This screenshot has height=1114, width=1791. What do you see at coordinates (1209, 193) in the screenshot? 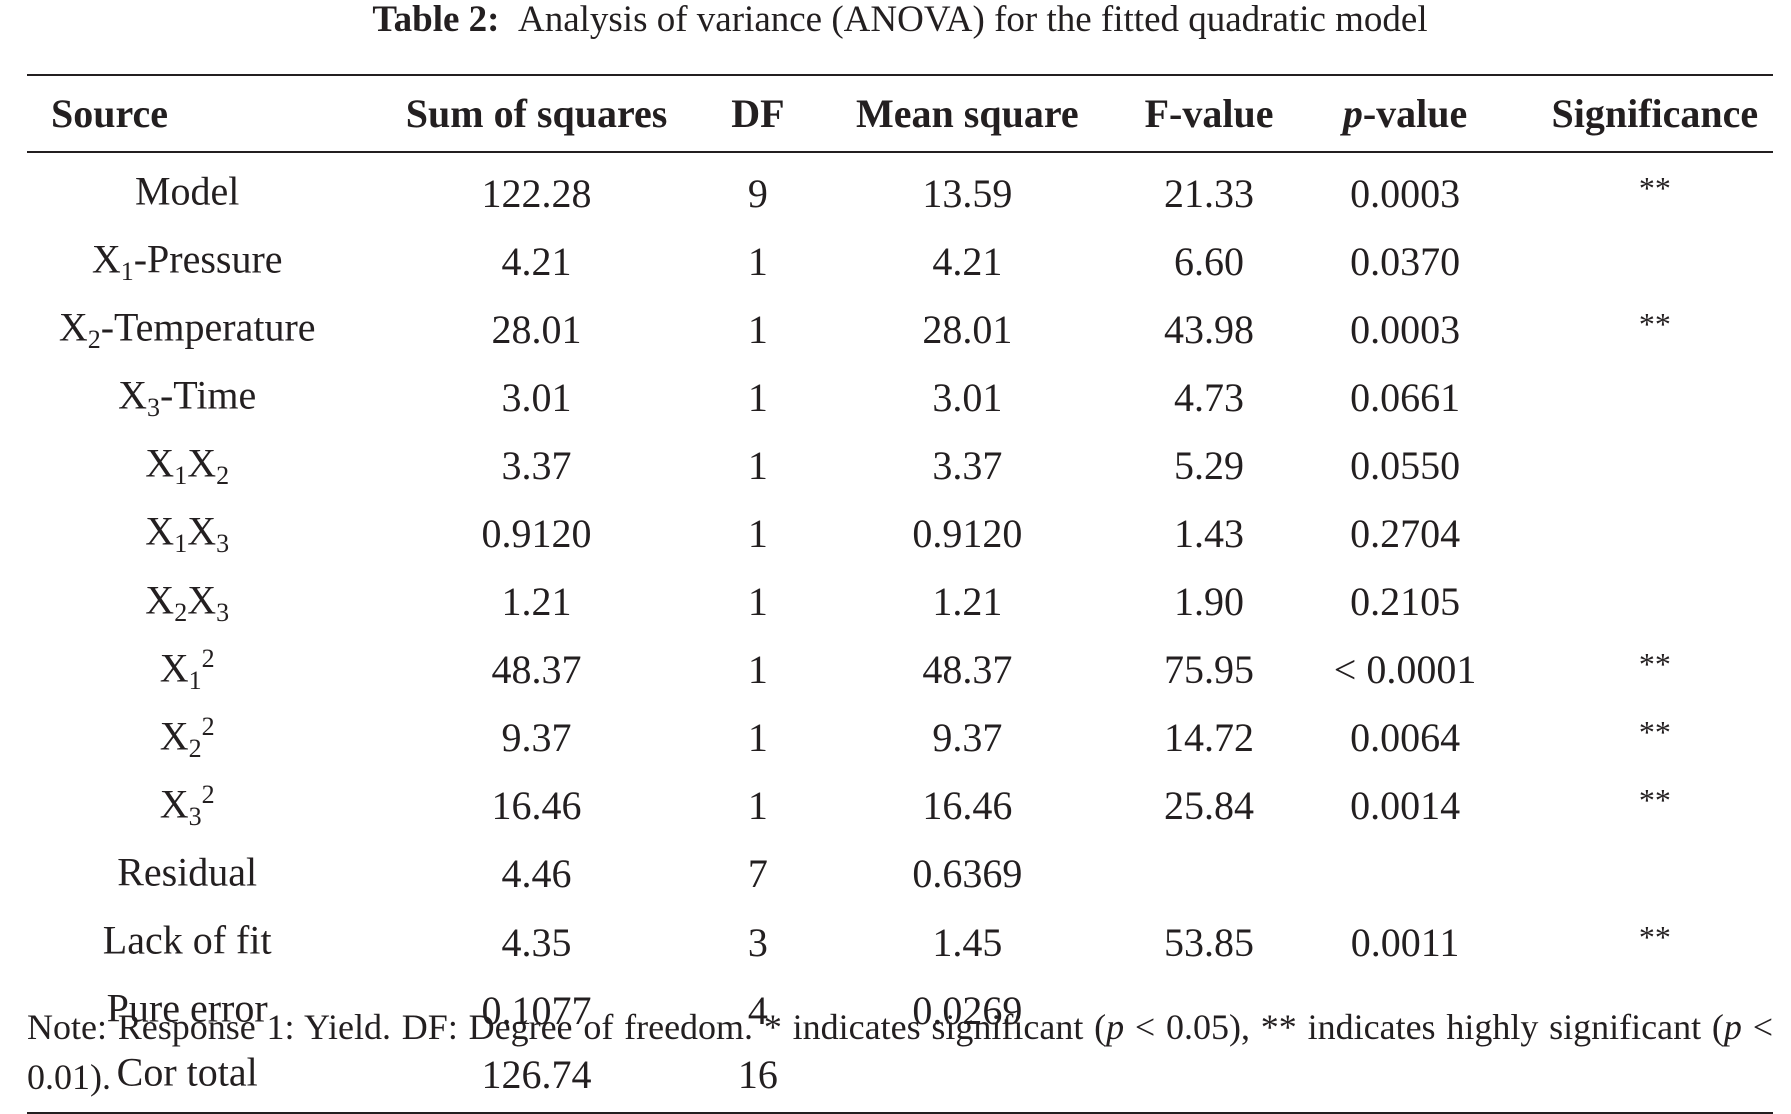
I see `cell-f-value: 21.33` at bounding box center [1209, 193].